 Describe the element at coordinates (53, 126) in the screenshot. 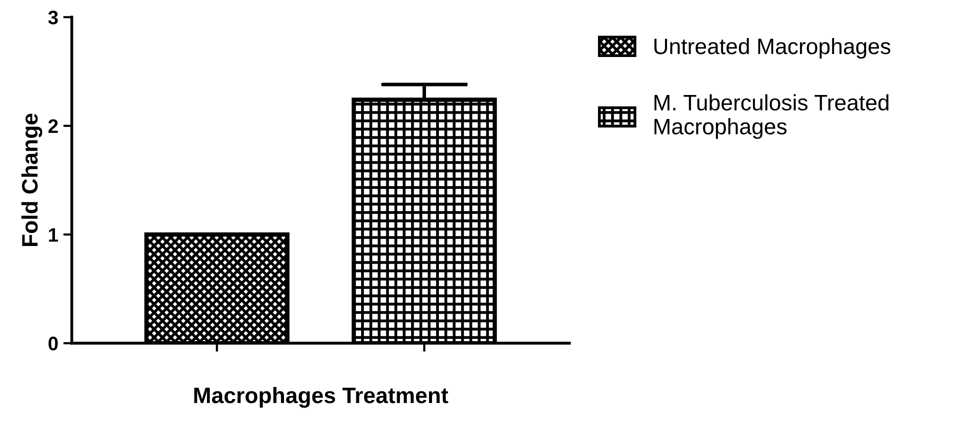

I see `y-tick-label: 2` at that location.